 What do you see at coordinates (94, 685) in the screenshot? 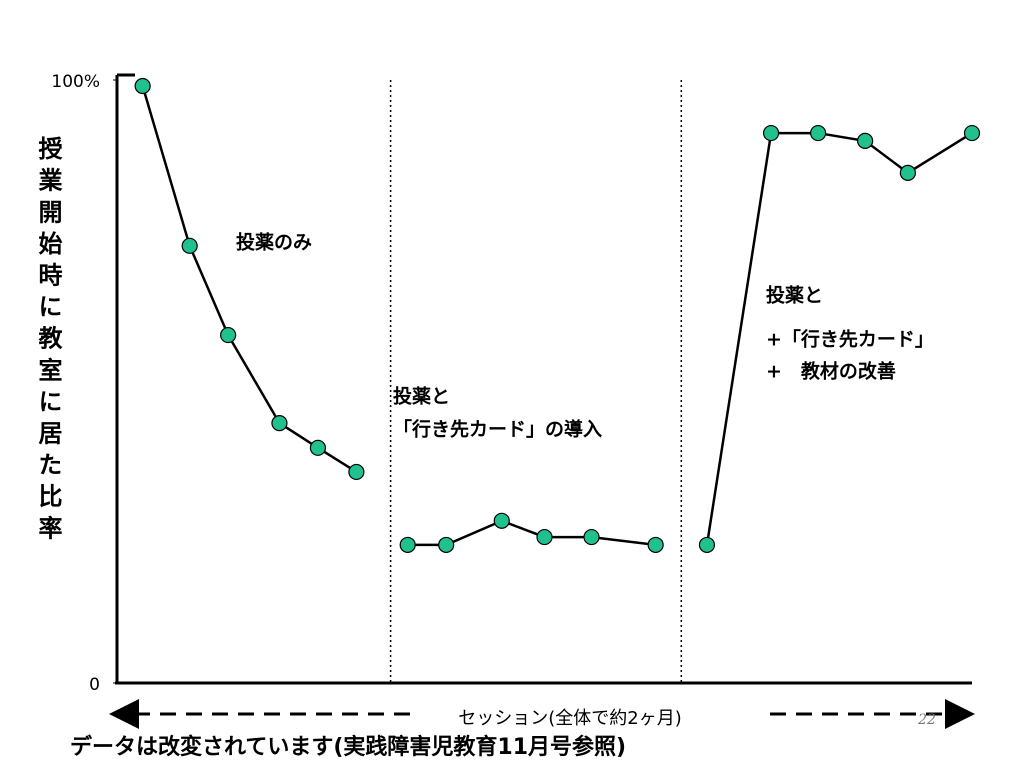
I see `y-tick-label: 0` at bounding box center [94, 685].